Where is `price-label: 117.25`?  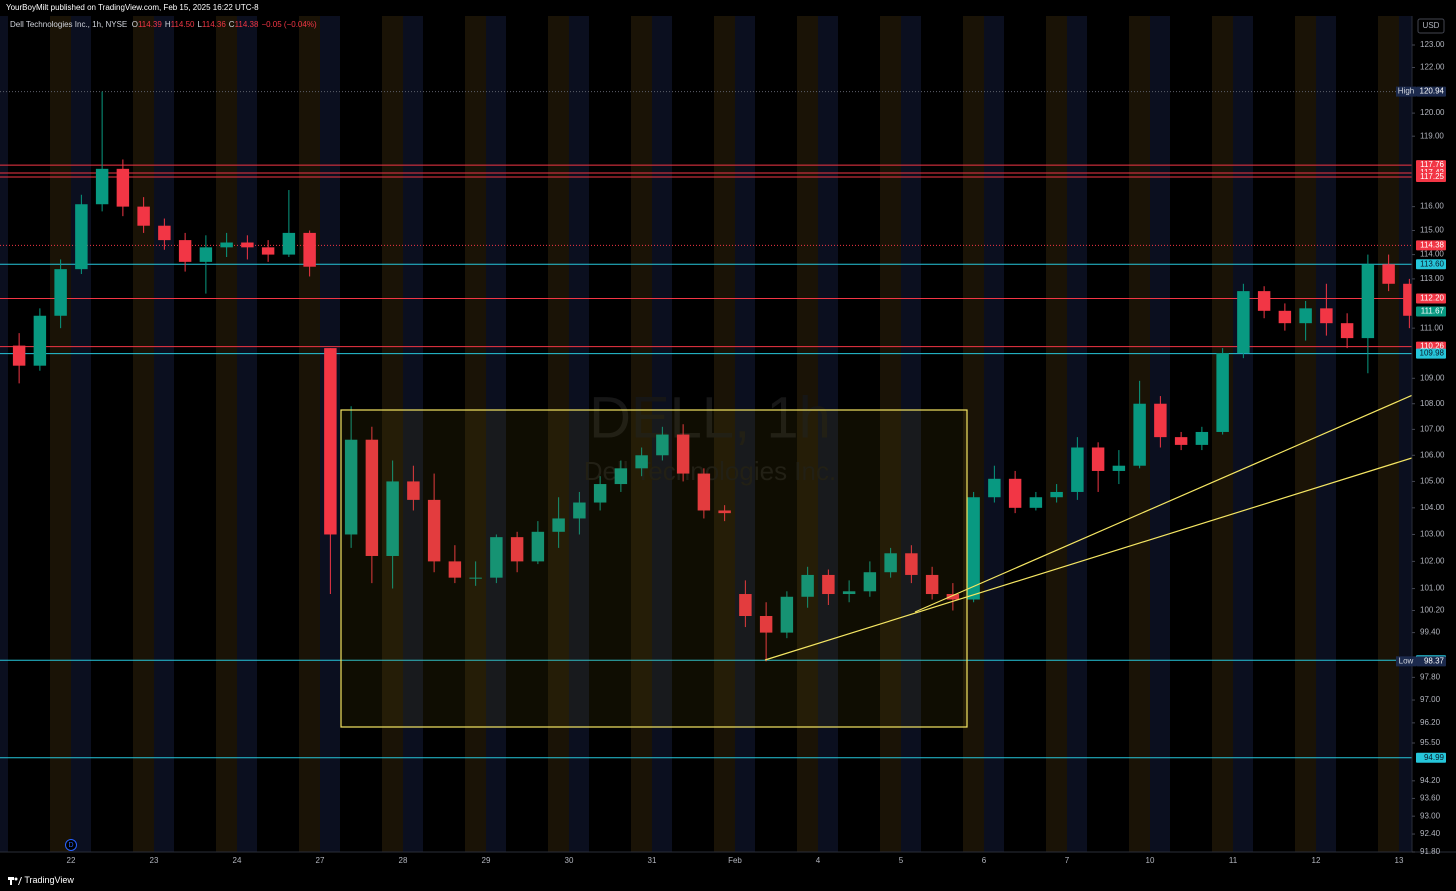 price-label: 117.25 is located at coordinates (1432, 176).